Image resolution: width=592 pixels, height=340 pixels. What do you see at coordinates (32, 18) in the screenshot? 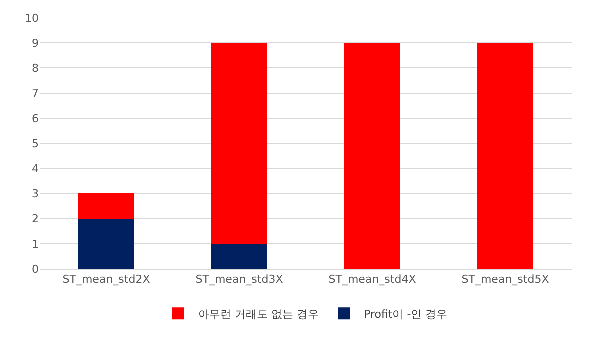
I see `y-tick-label: 10` at bounding box center [32, 18].